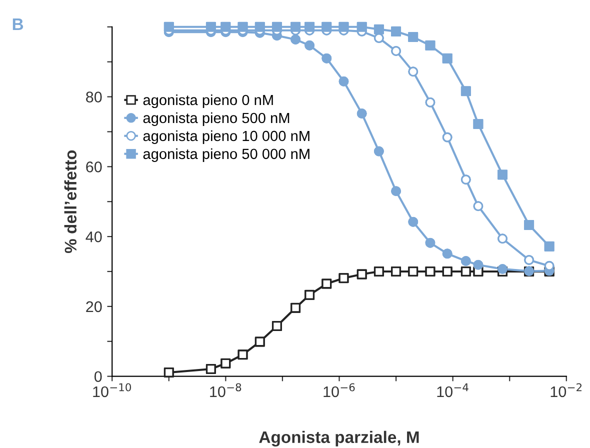  I want to click on y-axis-title: % dell’effetto, so click(70, 202).